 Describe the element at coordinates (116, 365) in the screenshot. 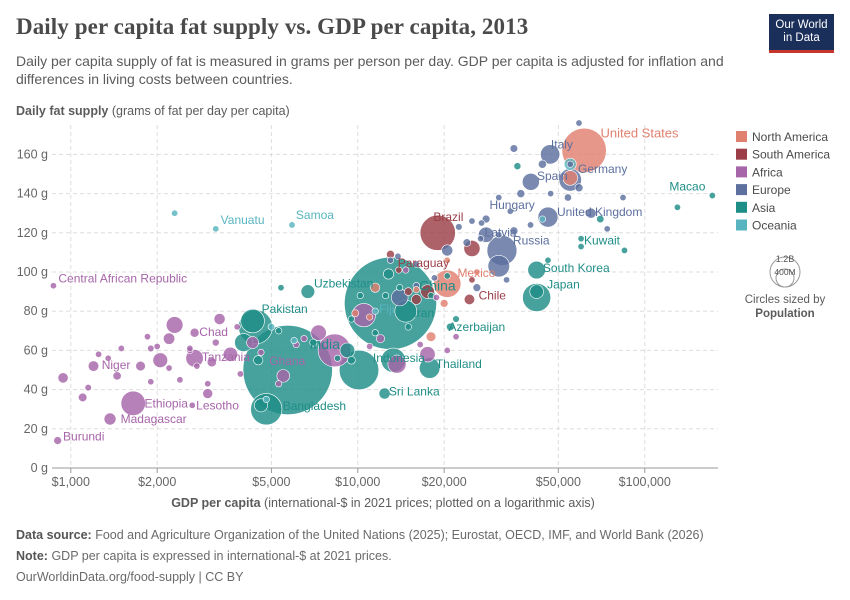

I see `point-label: Niger` at that location.